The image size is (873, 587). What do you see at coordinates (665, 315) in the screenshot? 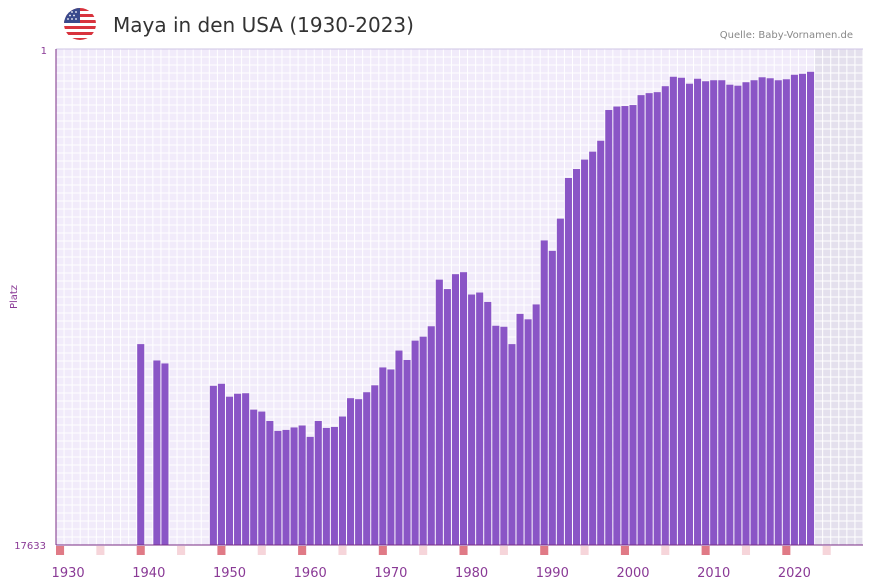
I see `bar-2004` at bounding box center [665, 315].